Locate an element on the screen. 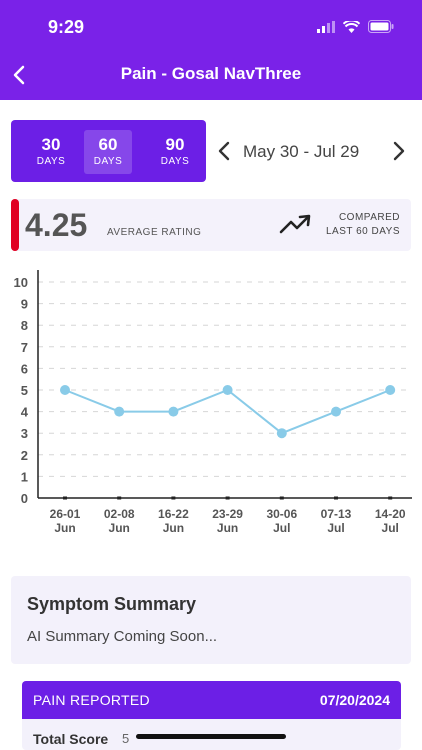 Image resolution: width=422 pixels, height=750 pixels. trending-up-icon is located at coordinates (295, 224).